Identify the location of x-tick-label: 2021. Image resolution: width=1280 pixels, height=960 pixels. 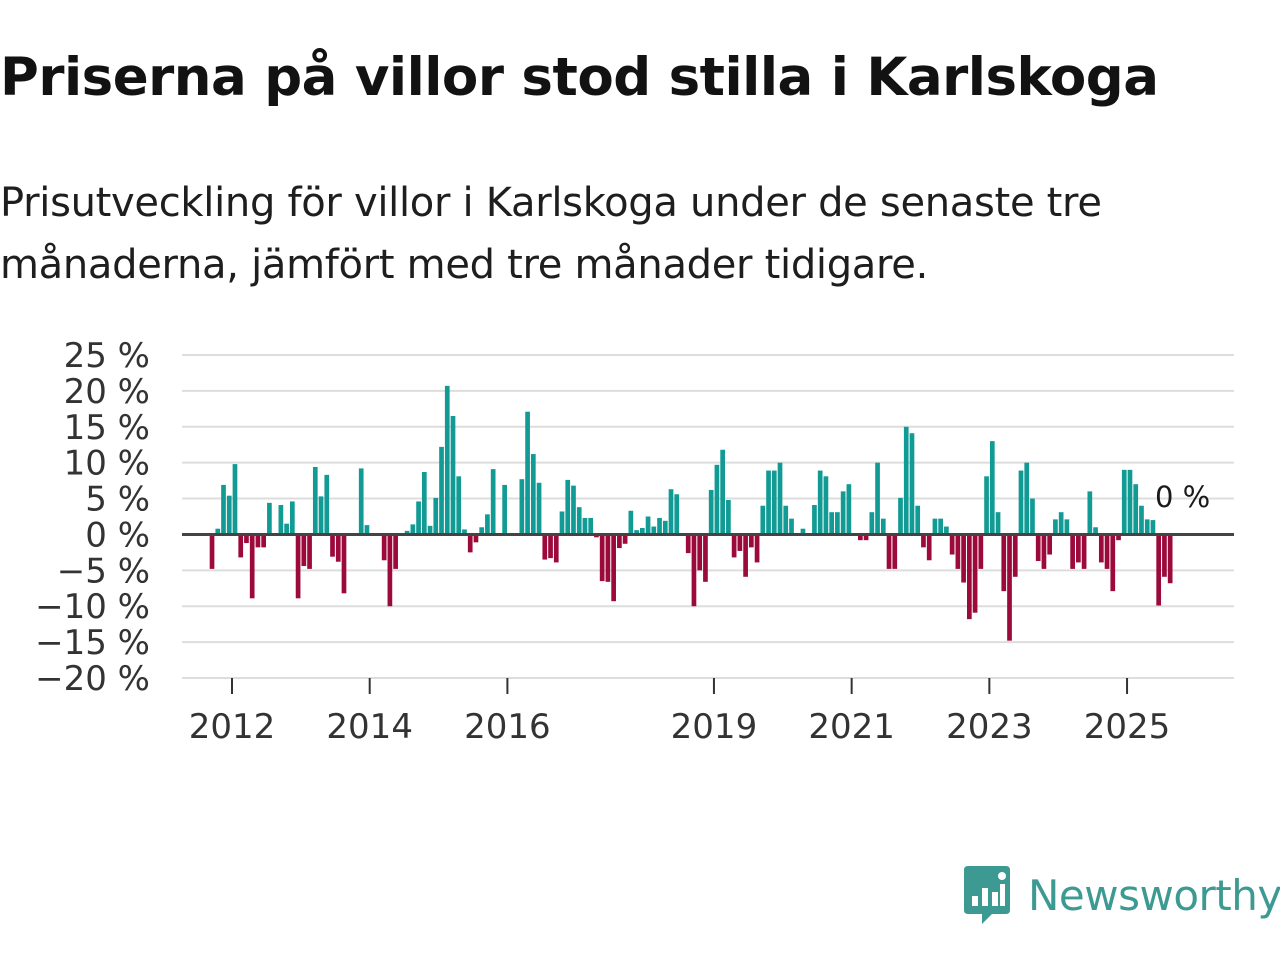
(851, 727).